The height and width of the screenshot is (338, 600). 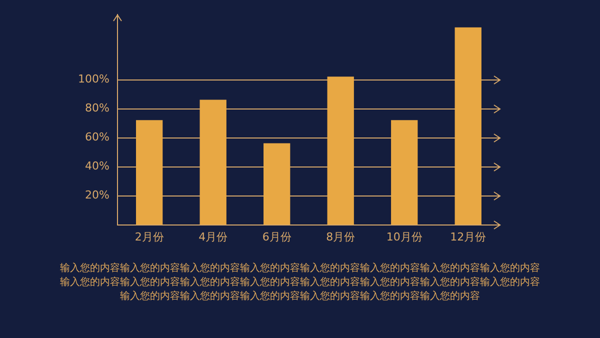 I want to click on x-tick-label: 12月份, so click(x=468, y=237).